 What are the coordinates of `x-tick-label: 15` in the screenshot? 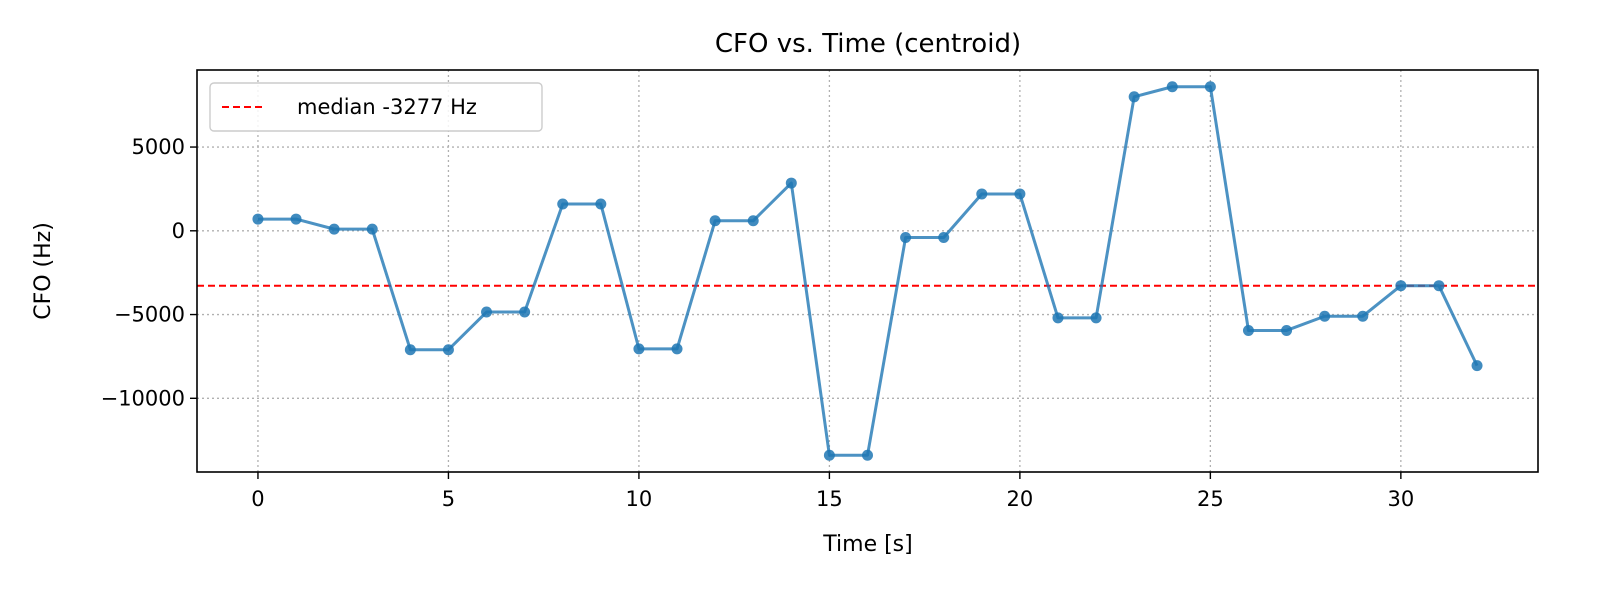 It's located at (829, 499).